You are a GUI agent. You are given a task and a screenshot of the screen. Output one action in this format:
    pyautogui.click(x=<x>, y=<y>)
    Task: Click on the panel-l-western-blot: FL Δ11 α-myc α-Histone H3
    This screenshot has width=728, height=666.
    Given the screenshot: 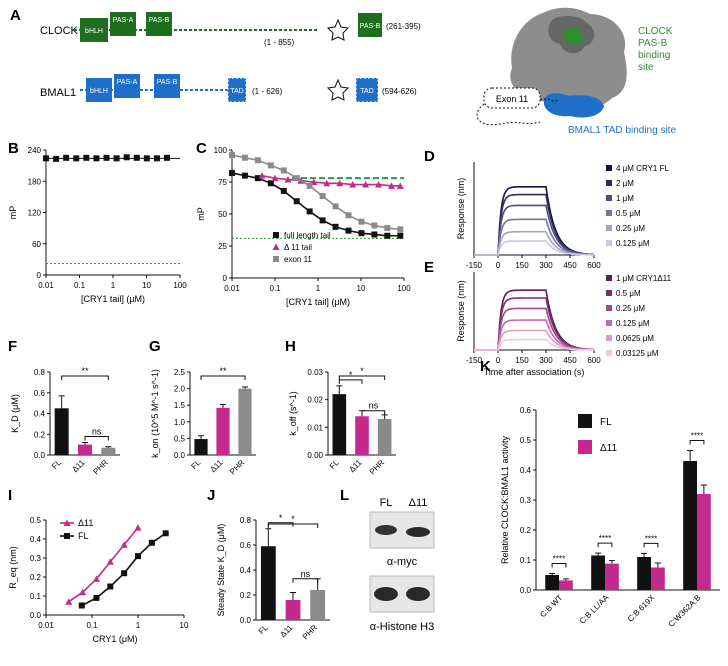 What is the action you would take?
    pyautogui.click(x=402, y=565)
    